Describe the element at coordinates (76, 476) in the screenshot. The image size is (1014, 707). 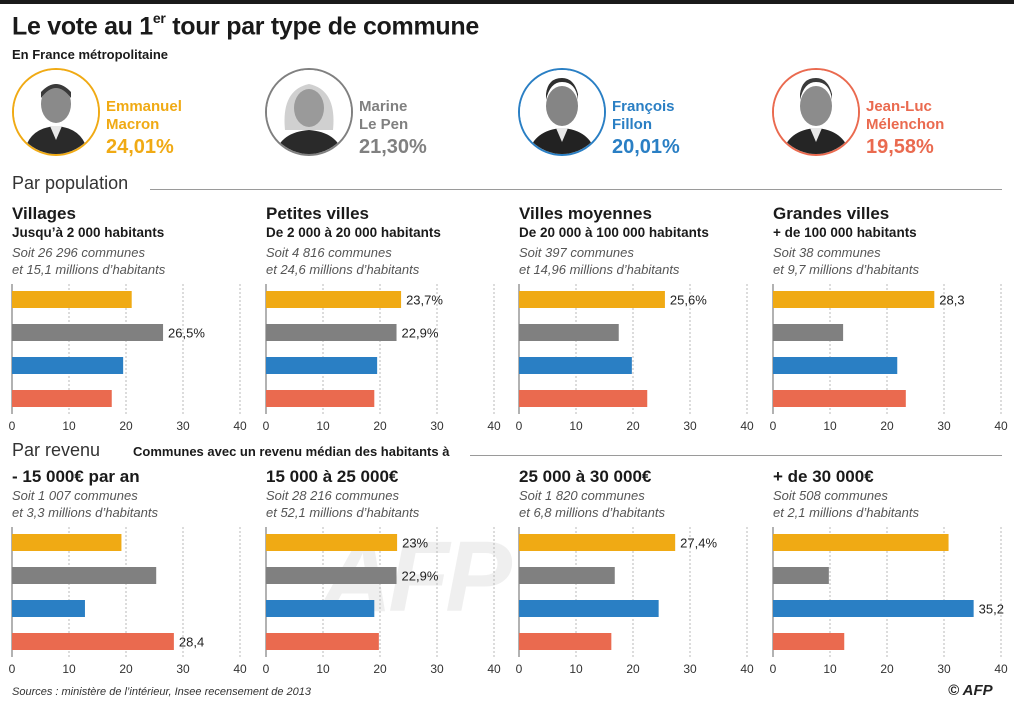
I see `panel-heading-revenu-1: - 15 000€ par an` at that location.